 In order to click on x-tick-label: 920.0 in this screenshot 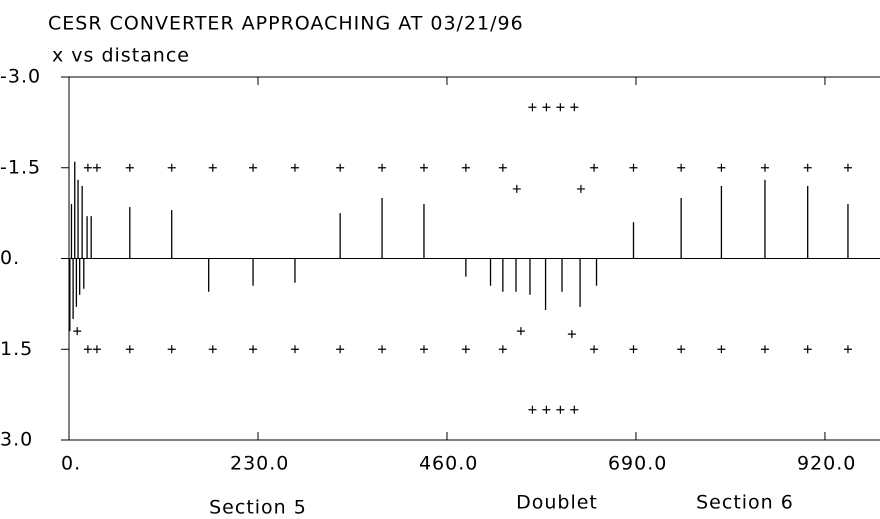, I will do `click(826, 464)`.